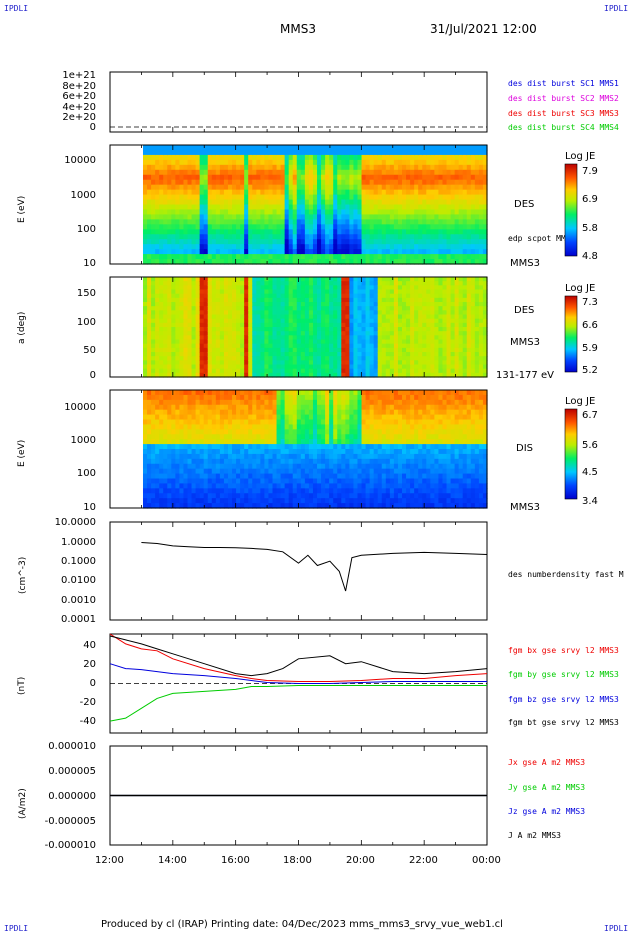  What do you see at coordinates (83, 195) in the screenshot?
I see `p2-ytick-label: 1000` at bounding box center [83, 195].